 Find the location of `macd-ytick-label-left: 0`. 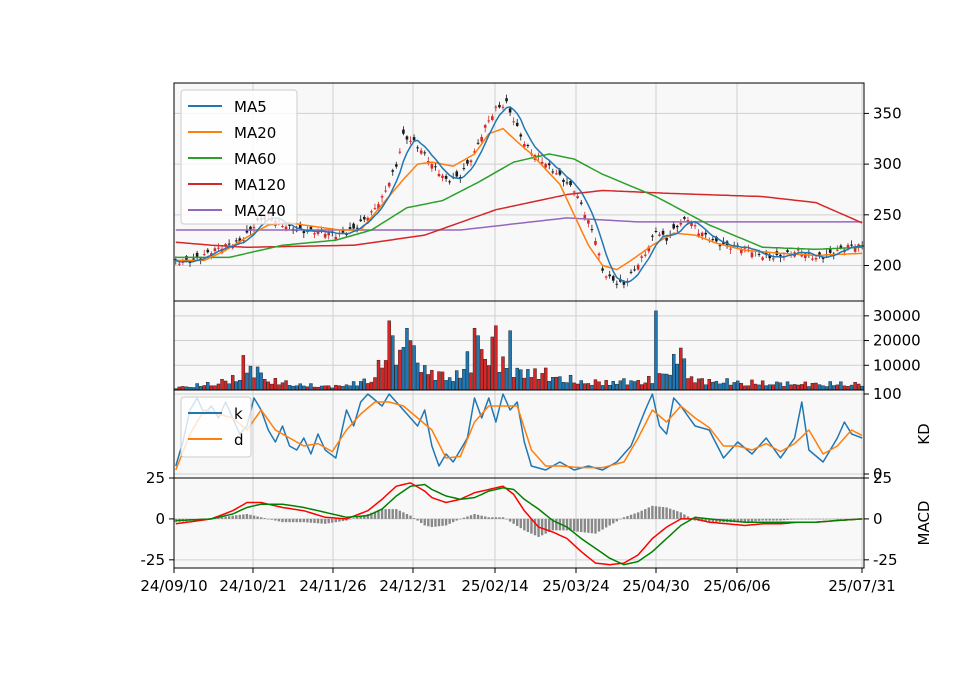

macd-ytick-label-left: 0 is located at coordinates (160, 519).